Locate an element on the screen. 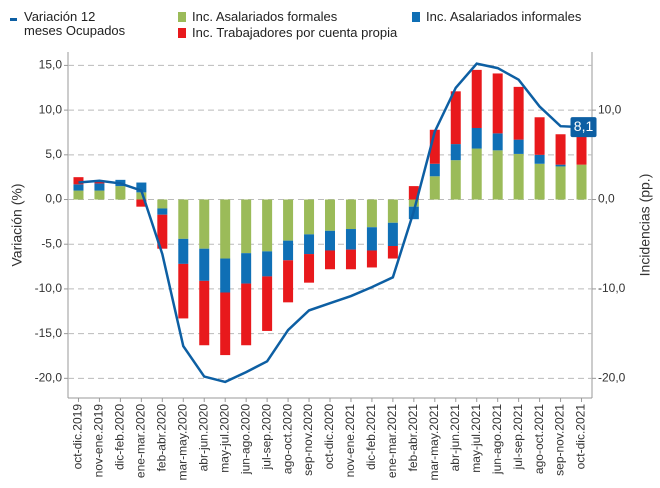 Image resolution: width=660 pixels, height=488 pixels. x-tick-label: ago-oct.2021 is located at coordinates (539, 439).